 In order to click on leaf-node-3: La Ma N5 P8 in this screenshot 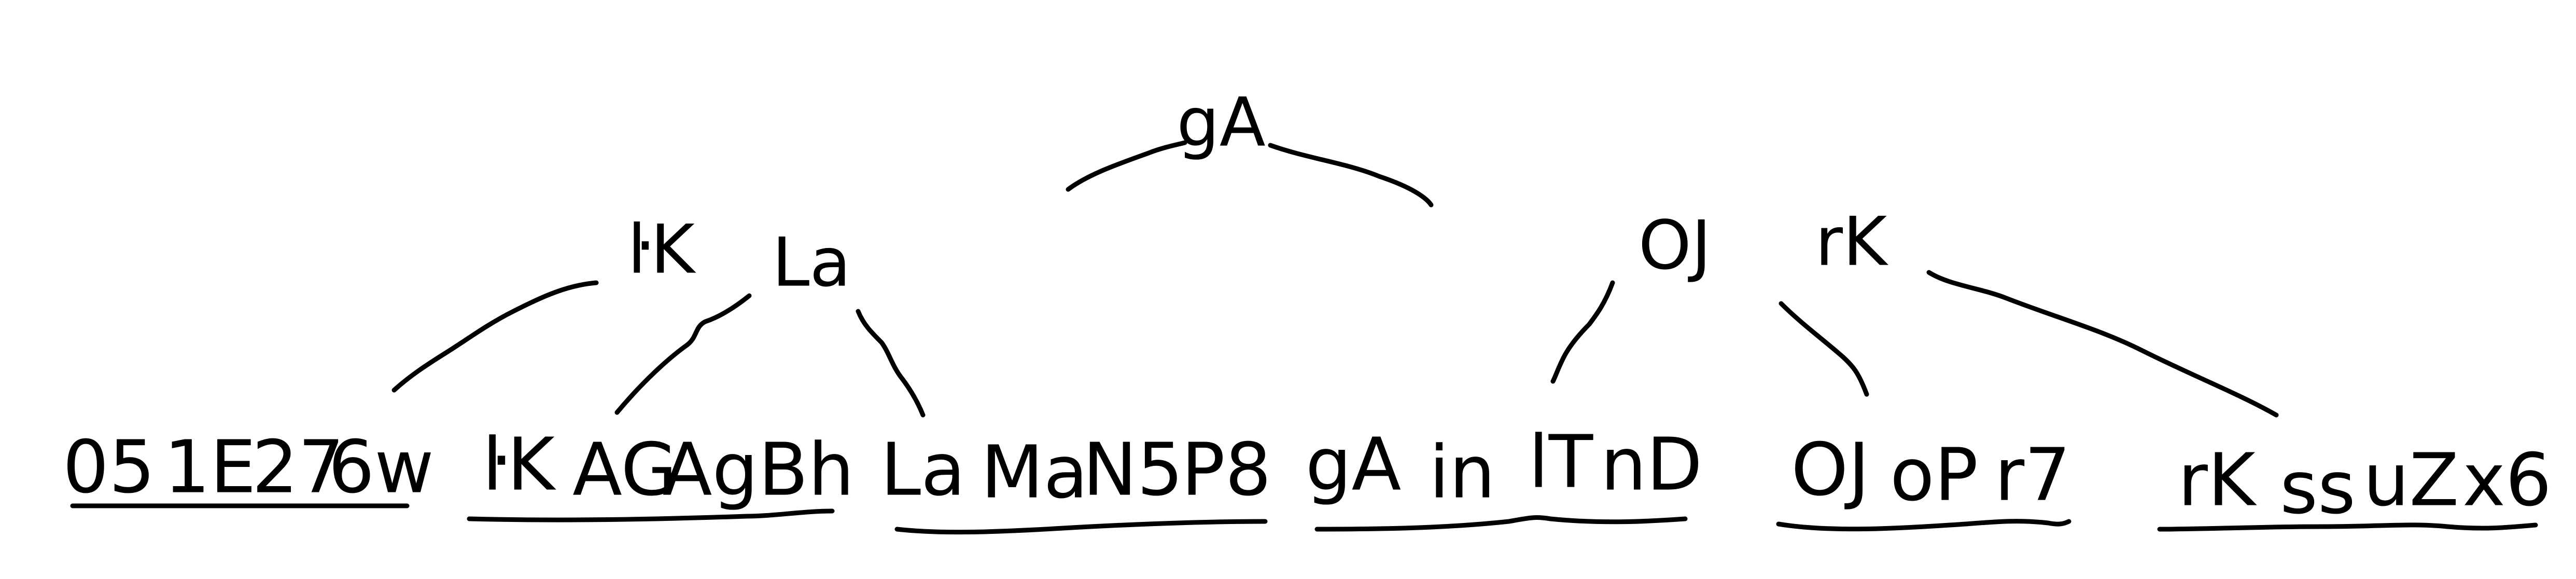, I will do `click(1075, 481)`.